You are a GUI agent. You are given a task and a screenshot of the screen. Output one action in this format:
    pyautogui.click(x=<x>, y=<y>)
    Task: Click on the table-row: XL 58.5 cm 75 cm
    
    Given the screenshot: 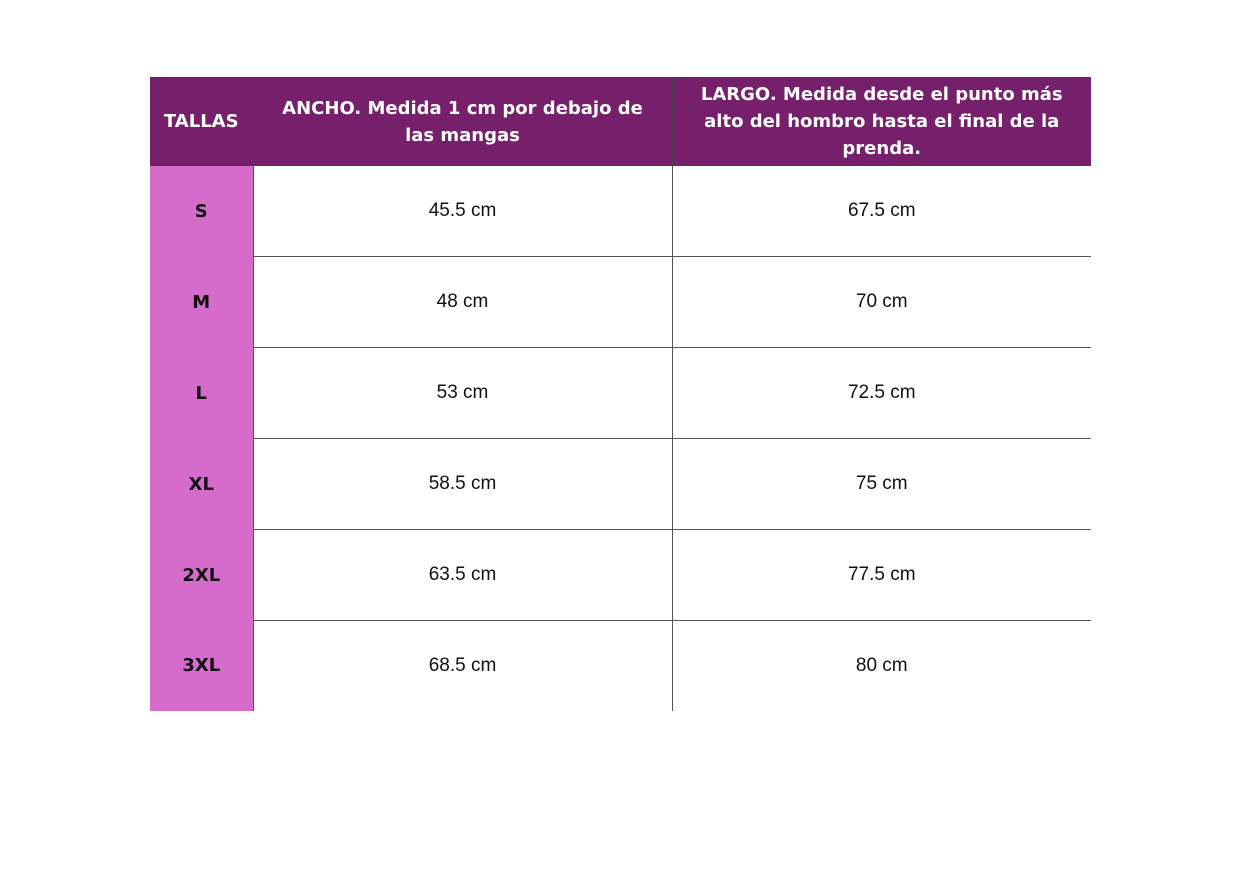 What is the action you would take?
    pyautogui.click(x=620, y=484)
    